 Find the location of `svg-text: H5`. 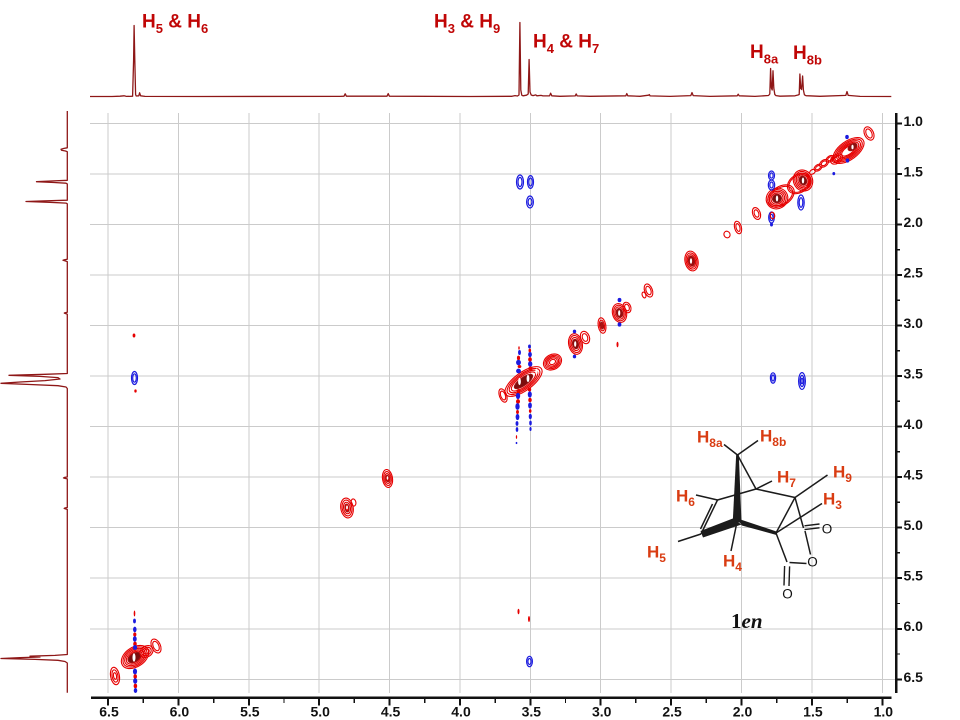

svg-text: H5 is located at coordinates (656, 554).